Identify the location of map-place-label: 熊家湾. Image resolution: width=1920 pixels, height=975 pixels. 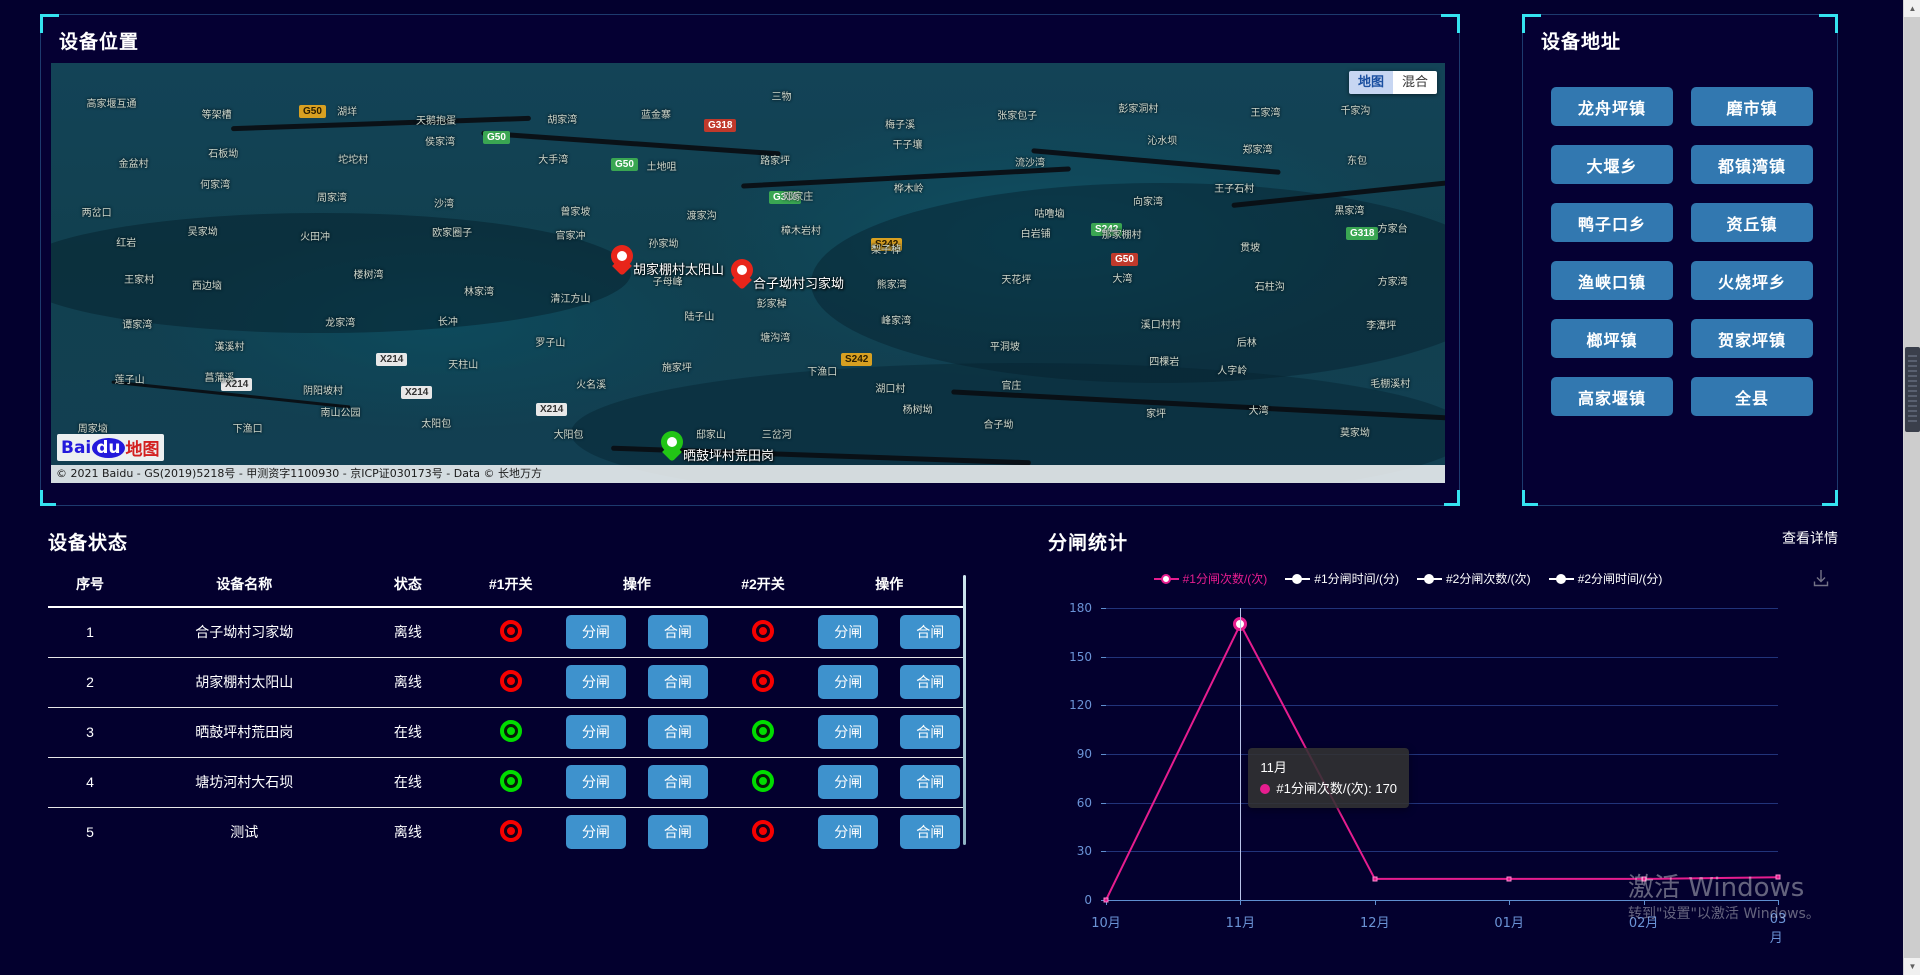
(891, 285).